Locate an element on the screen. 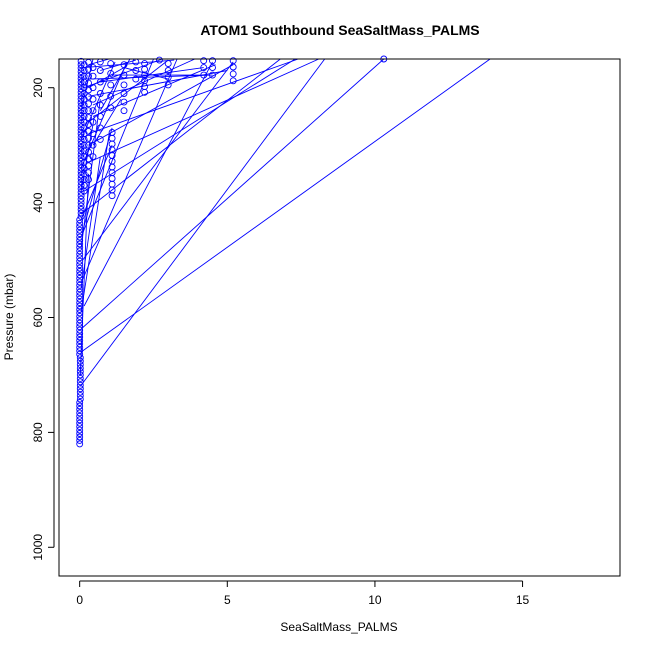 This screenshot has height=650, width=650. y-tick-label: 200 is located at coordinates (38, 87).